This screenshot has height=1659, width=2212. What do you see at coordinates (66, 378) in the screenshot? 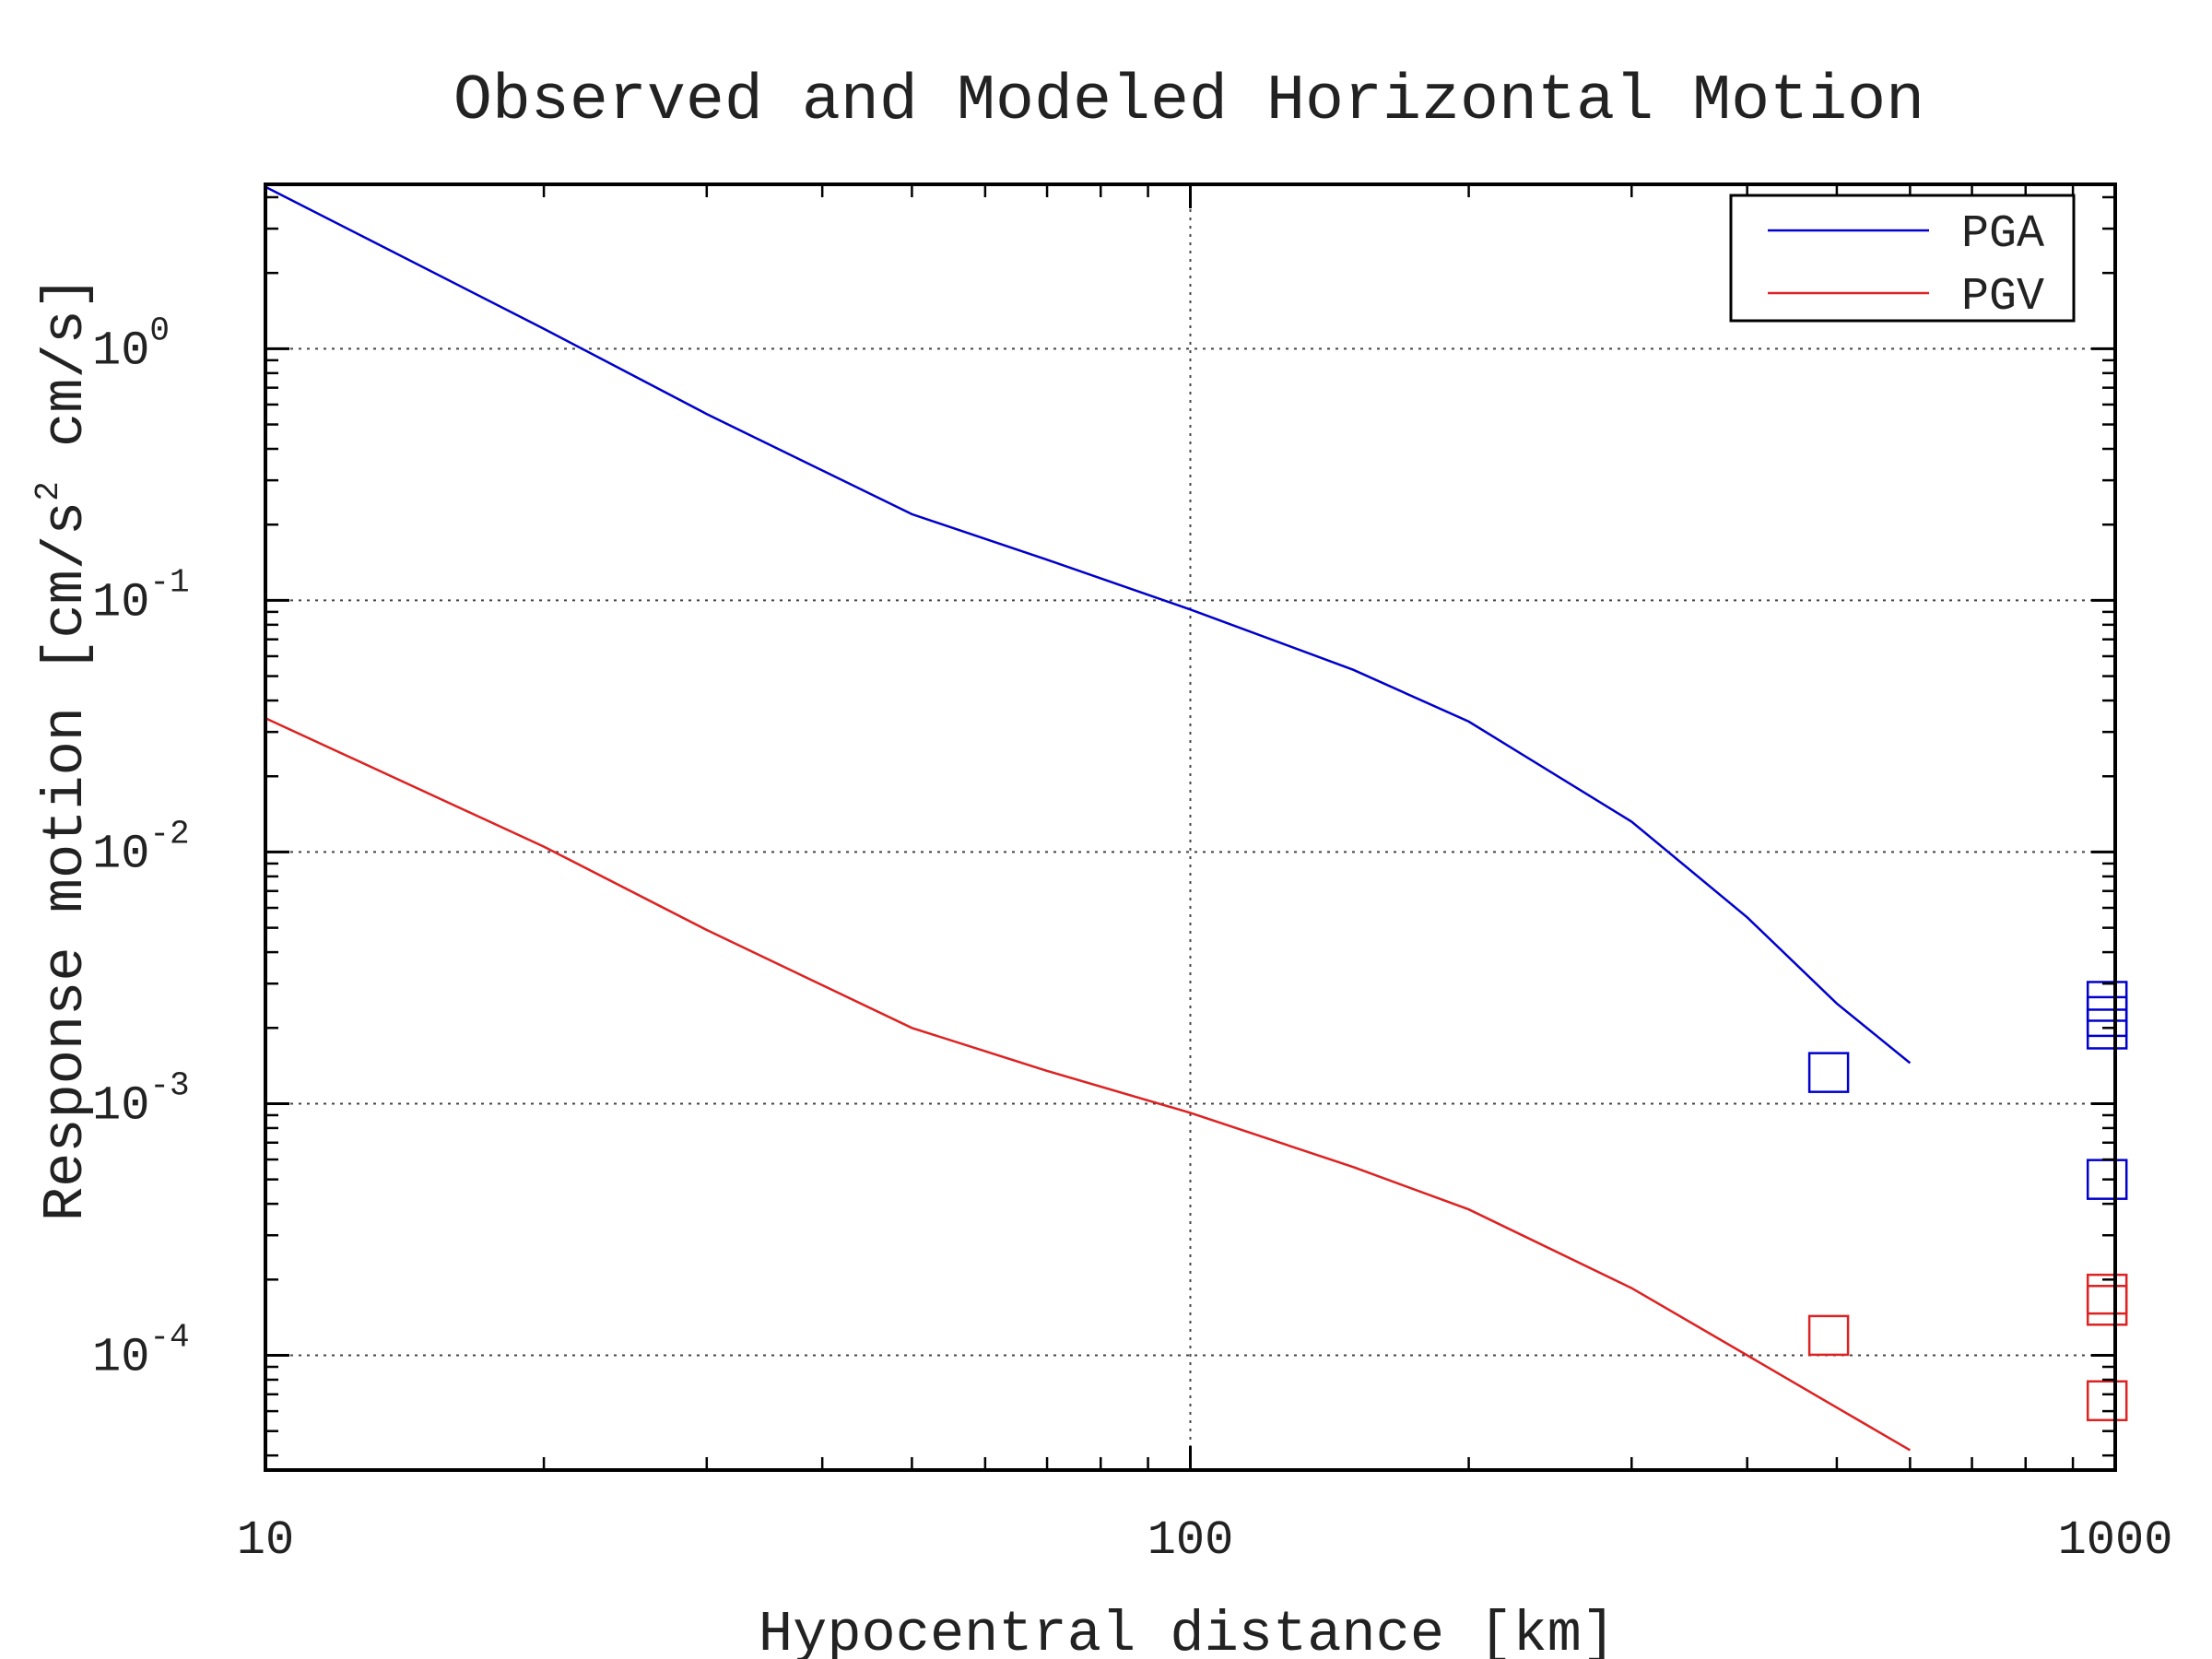
I see `y-axis-label-tail: cm/s]` at bounding box center [66, 378].